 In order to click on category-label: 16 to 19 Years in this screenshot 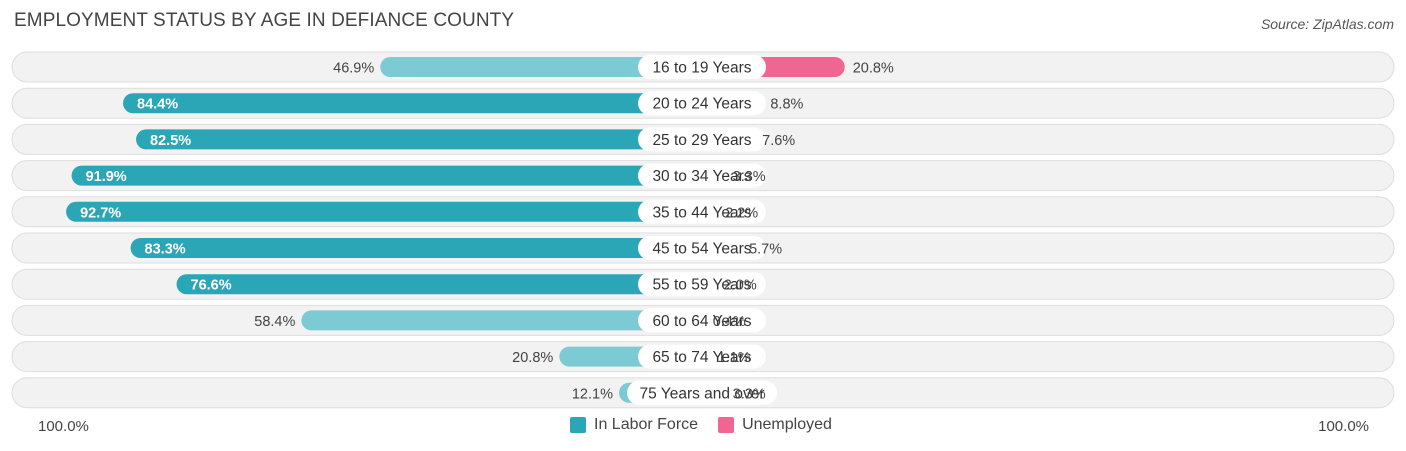, I will do `click(701, 68)`.